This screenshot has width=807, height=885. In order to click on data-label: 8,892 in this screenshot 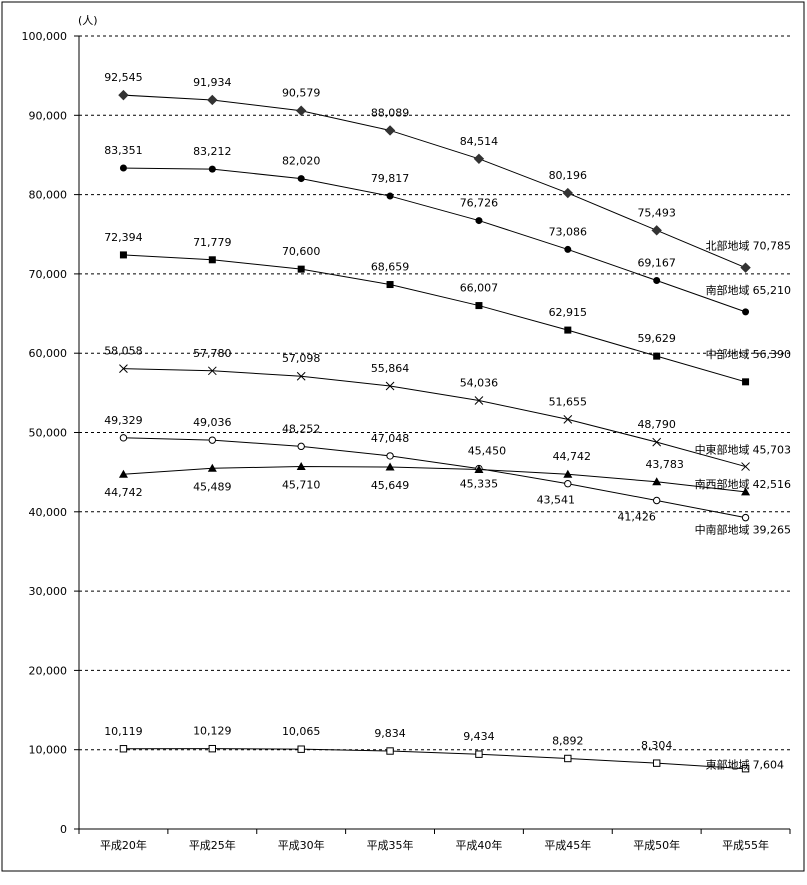, I will do `click(568, 740)`.